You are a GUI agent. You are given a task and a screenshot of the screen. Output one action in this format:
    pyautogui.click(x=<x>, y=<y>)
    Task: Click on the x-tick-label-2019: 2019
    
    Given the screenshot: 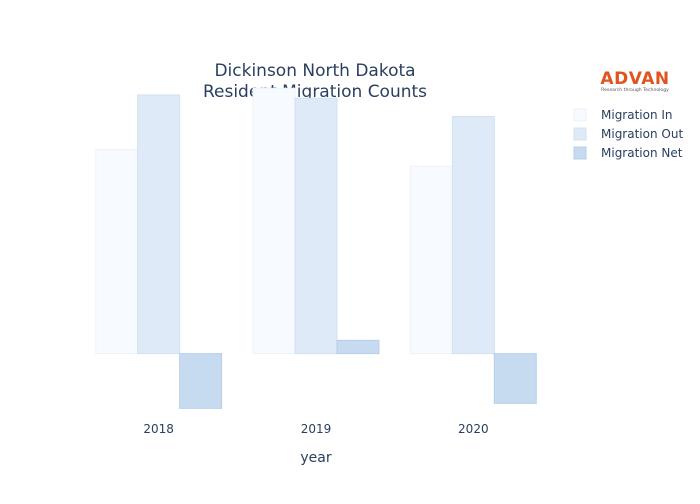 What is the action you would take?
    pyautogui.click(x=316, y=429)
    